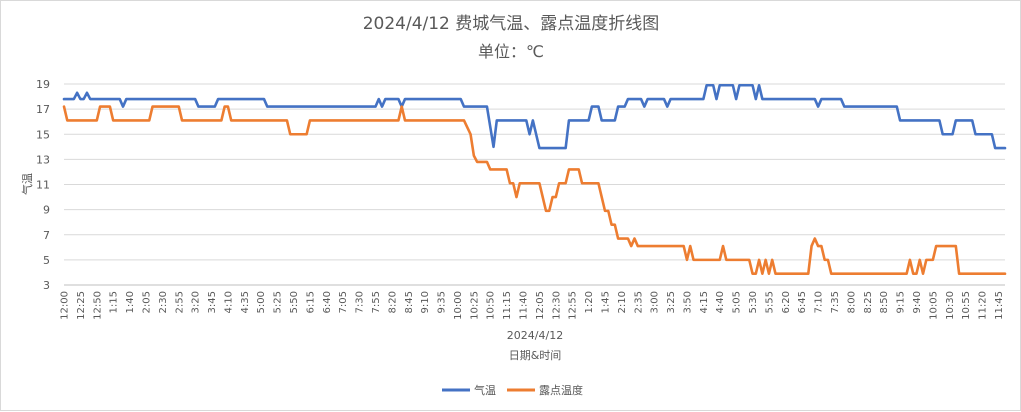  What do you see at coordinates (43, 159) in the screenshot?
I see `y-tick-label: 13` at bounding box center [43, 159].